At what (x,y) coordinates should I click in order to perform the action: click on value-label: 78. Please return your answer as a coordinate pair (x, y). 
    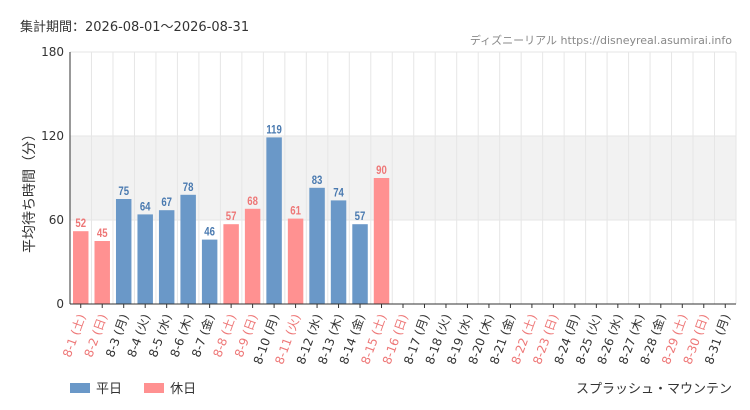
    Looking at the image, I should click on (188, 187).